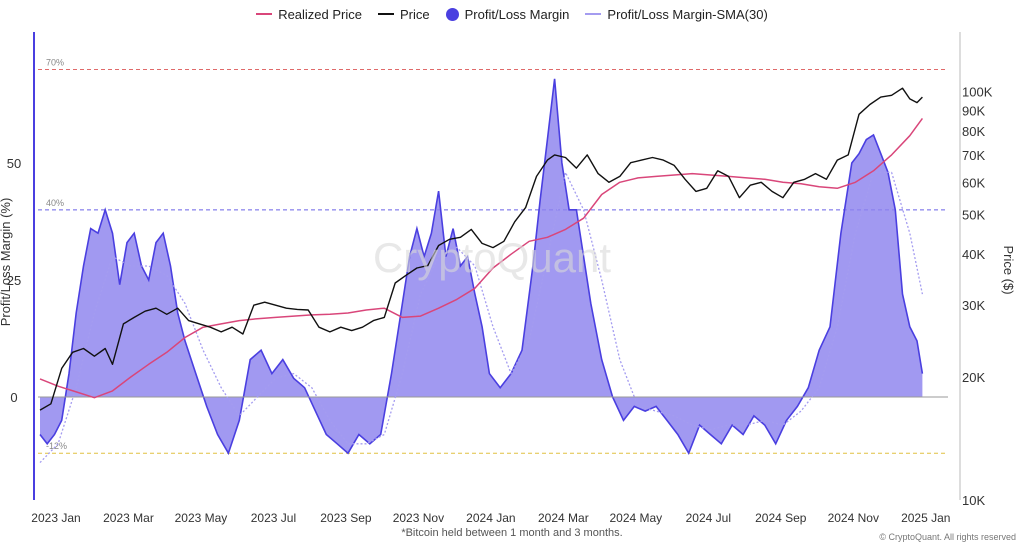 The image size is (1024, 544). I want to click on copyright: © CryptoQuant. All rights reserved, so click(947, 537).